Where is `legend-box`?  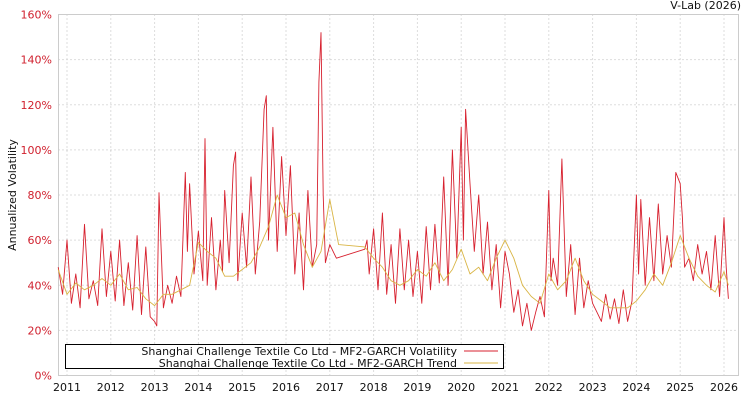
legend-box is located at coordinates (284, 356).